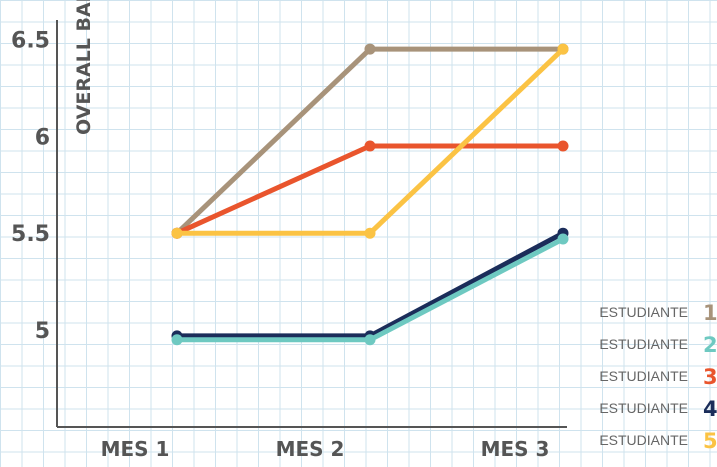 This screenshot has height=467, width=717. Describe the element at coordinates (42, 137) in the screenshot. I see `y-tick-label: 6` at that location.